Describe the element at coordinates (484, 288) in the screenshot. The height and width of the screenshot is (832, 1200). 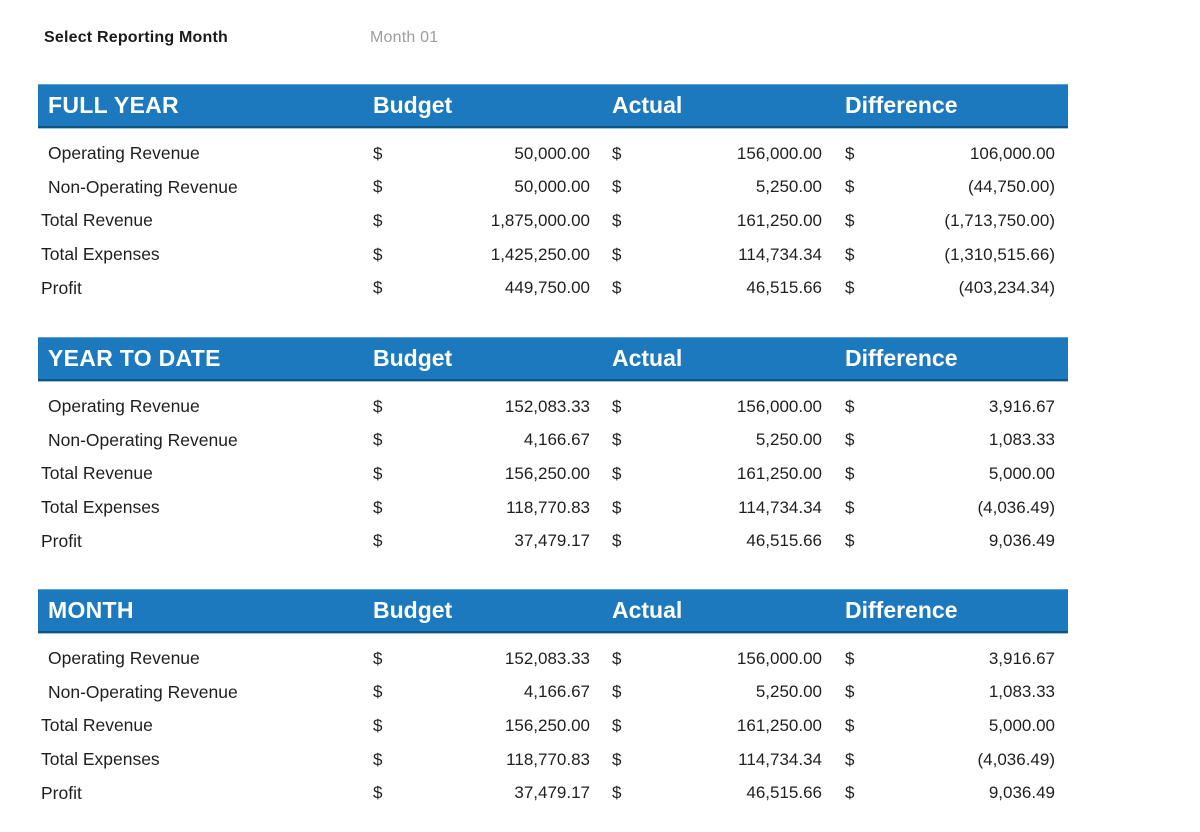
I see `budget-cell: $449,750.00` at that location.